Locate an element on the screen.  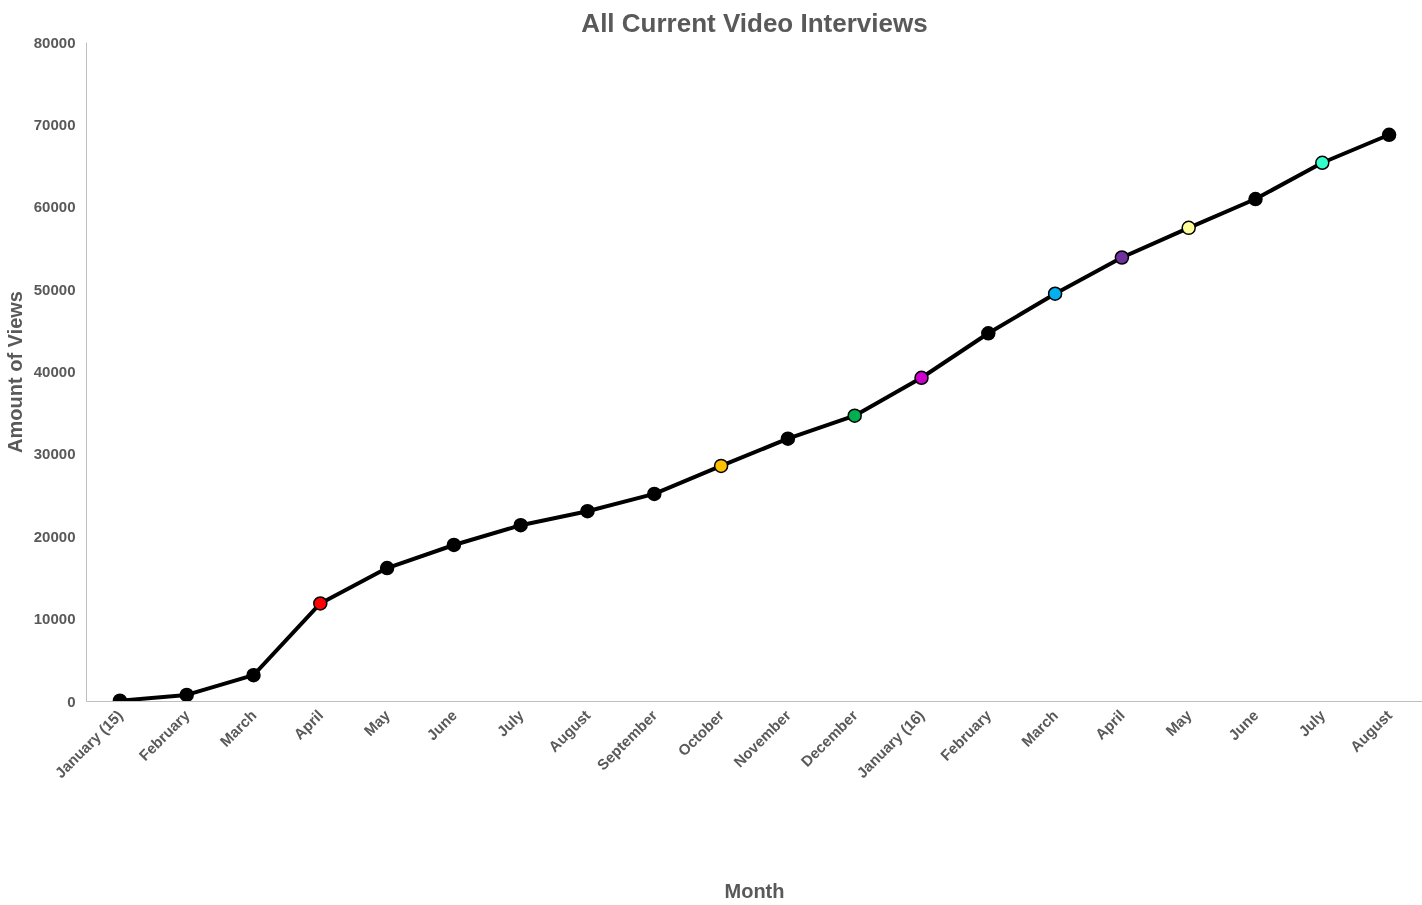
y-tick-label: 40000 is located at coordinates (54, 371).